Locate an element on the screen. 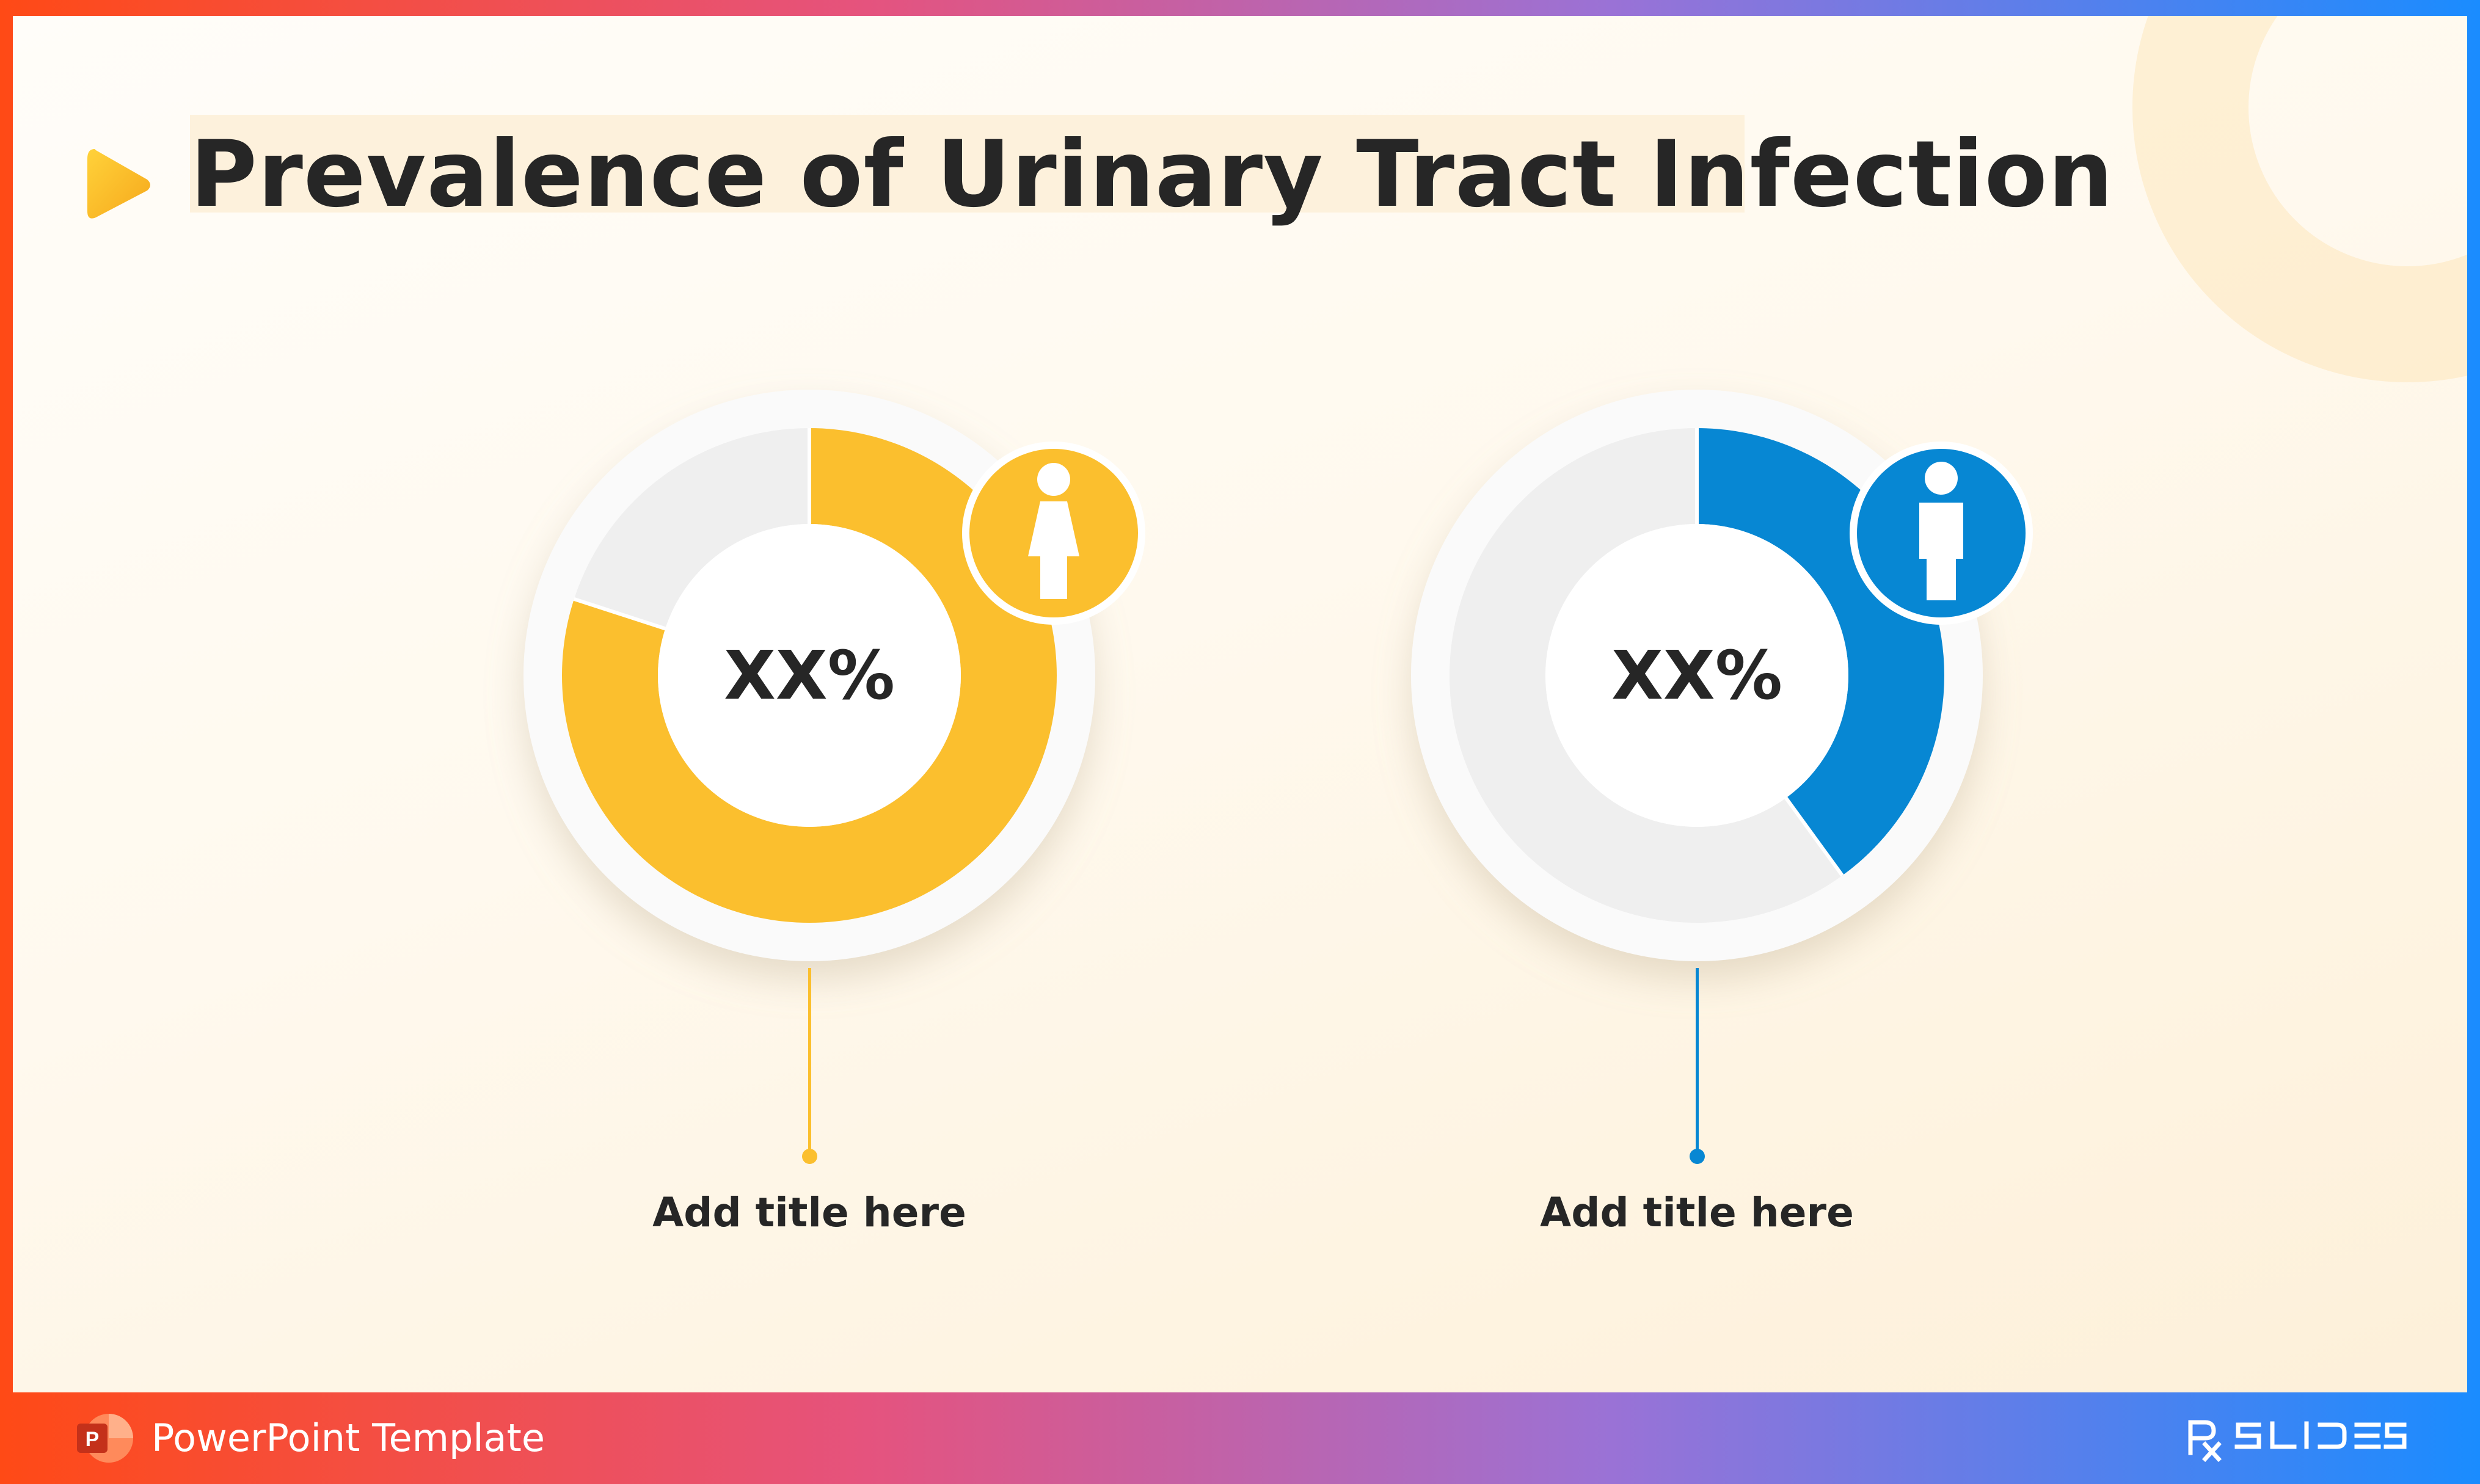  donut-chart-female is located at coordinates (834, 675).